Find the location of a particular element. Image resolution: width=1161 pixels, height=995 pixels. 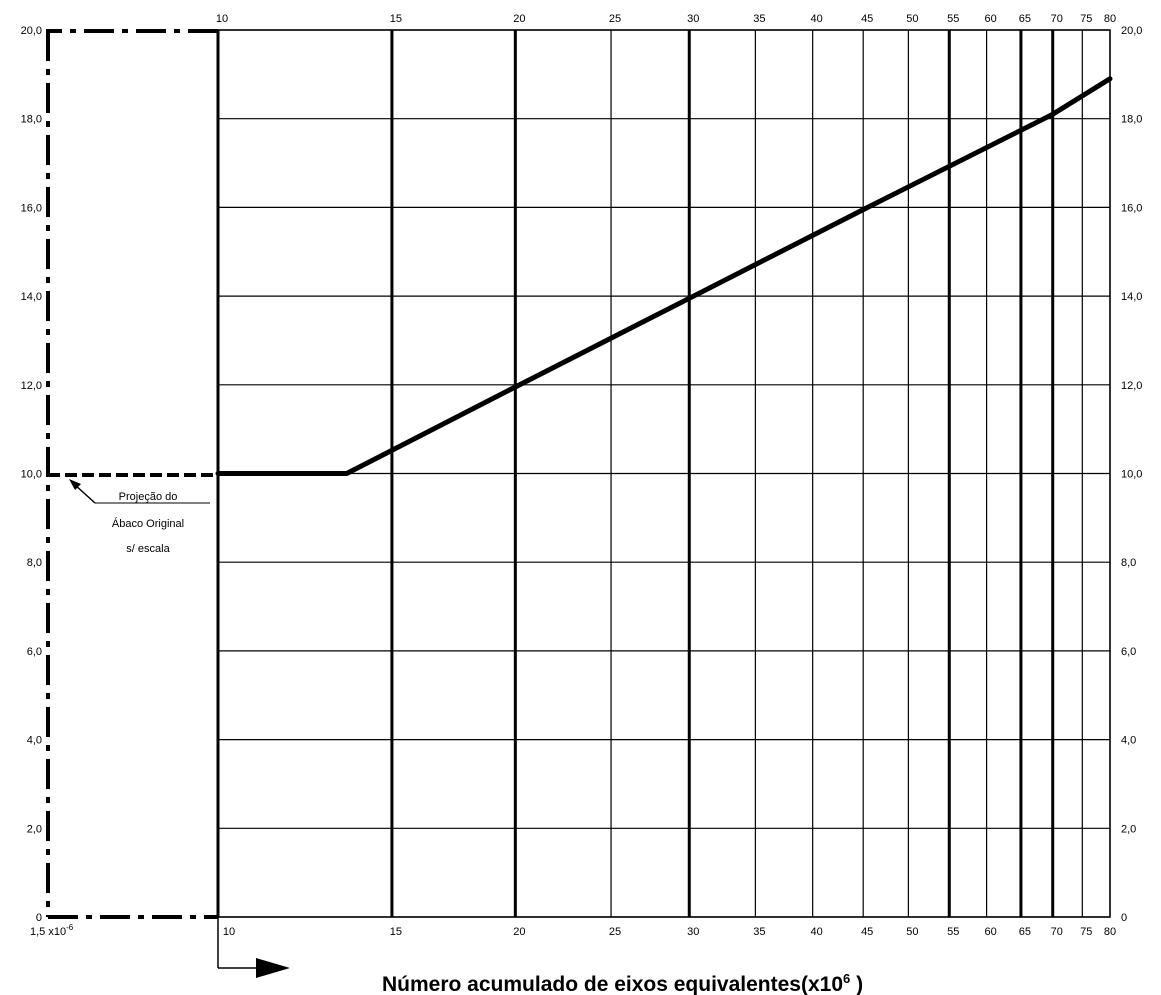

y-tick-label-right-12: 12,0 is located at coordinates (1131, 386).